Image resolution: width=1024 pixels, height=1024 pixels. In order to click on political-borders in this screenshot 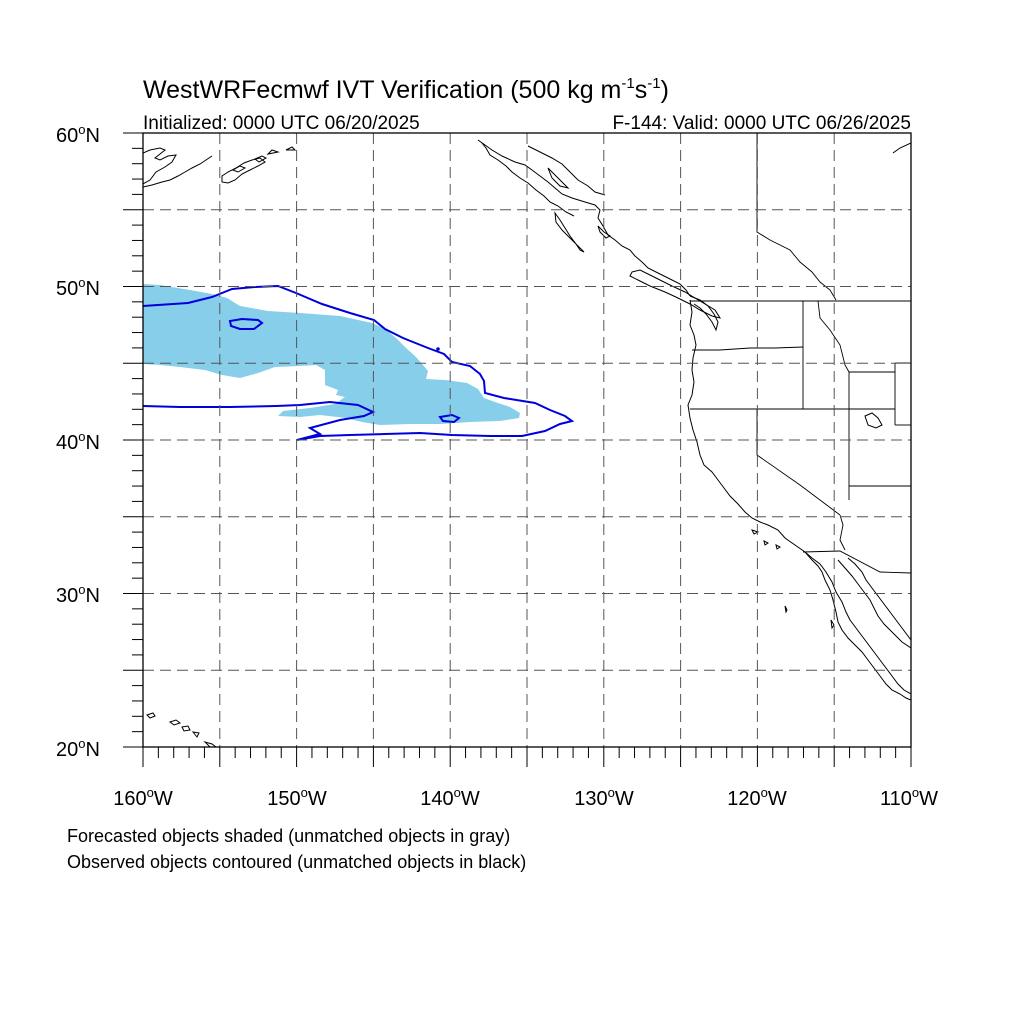, I will do `click(800, 353)`.